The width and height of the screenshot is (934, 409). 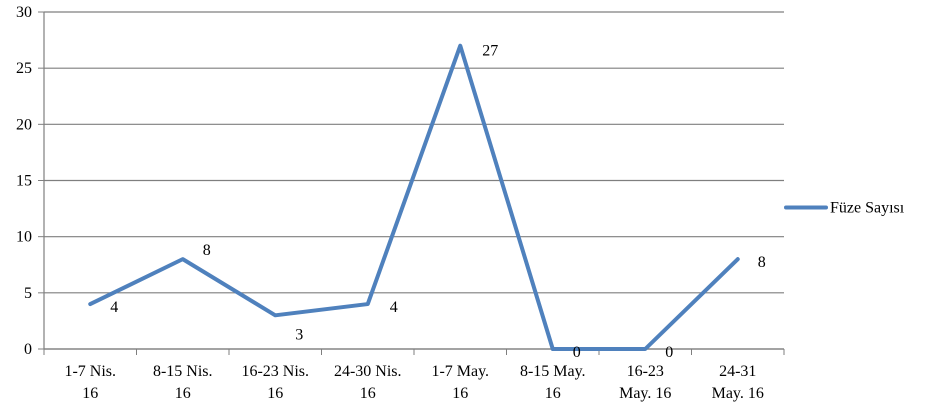 What do you see at coordinates (275, 382) in the screenshot?
I see `x-tick-label-2: 16-23 Nis. 16` at bounding box center [275, 382].